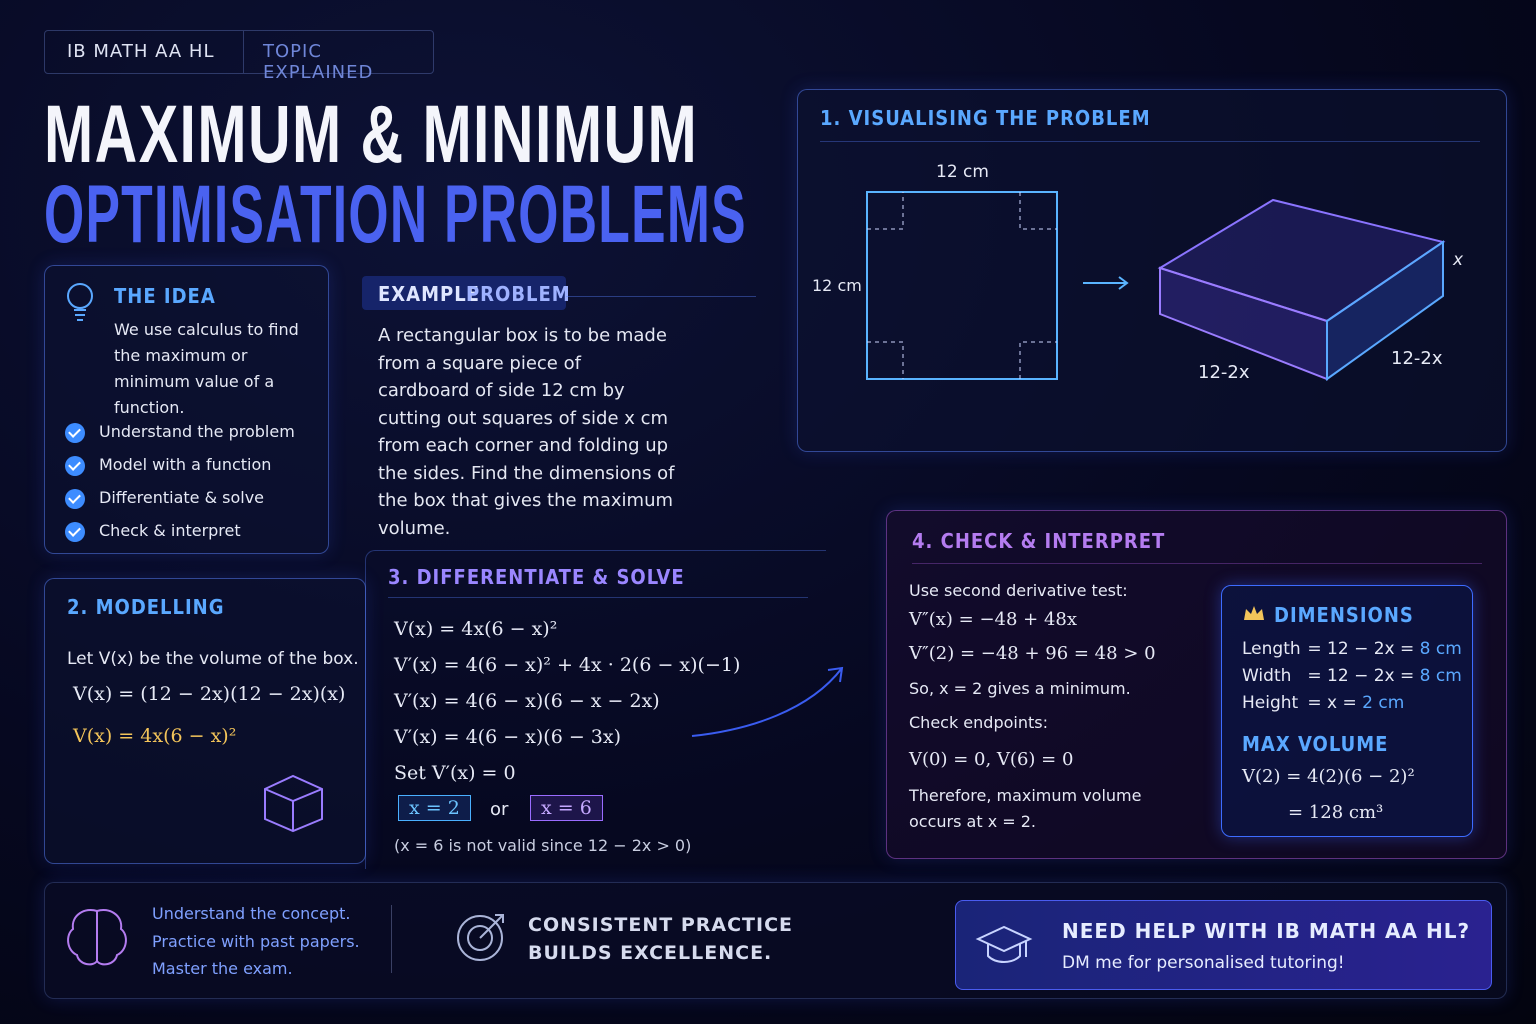  I want to click on equation: V′(x) = 4(6 − x)(6 − x − 2x), so click(527, 701).